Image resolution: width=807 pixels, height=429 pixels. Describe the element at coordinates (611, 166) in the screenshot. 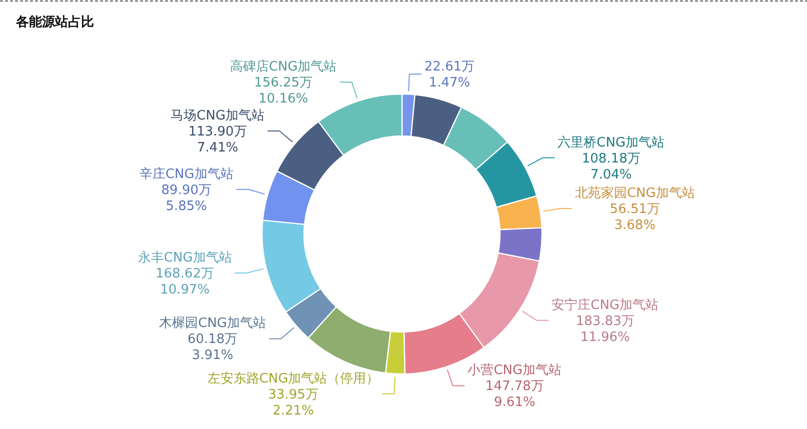

I see `data-label: 108.18万 7.04%` at that location.